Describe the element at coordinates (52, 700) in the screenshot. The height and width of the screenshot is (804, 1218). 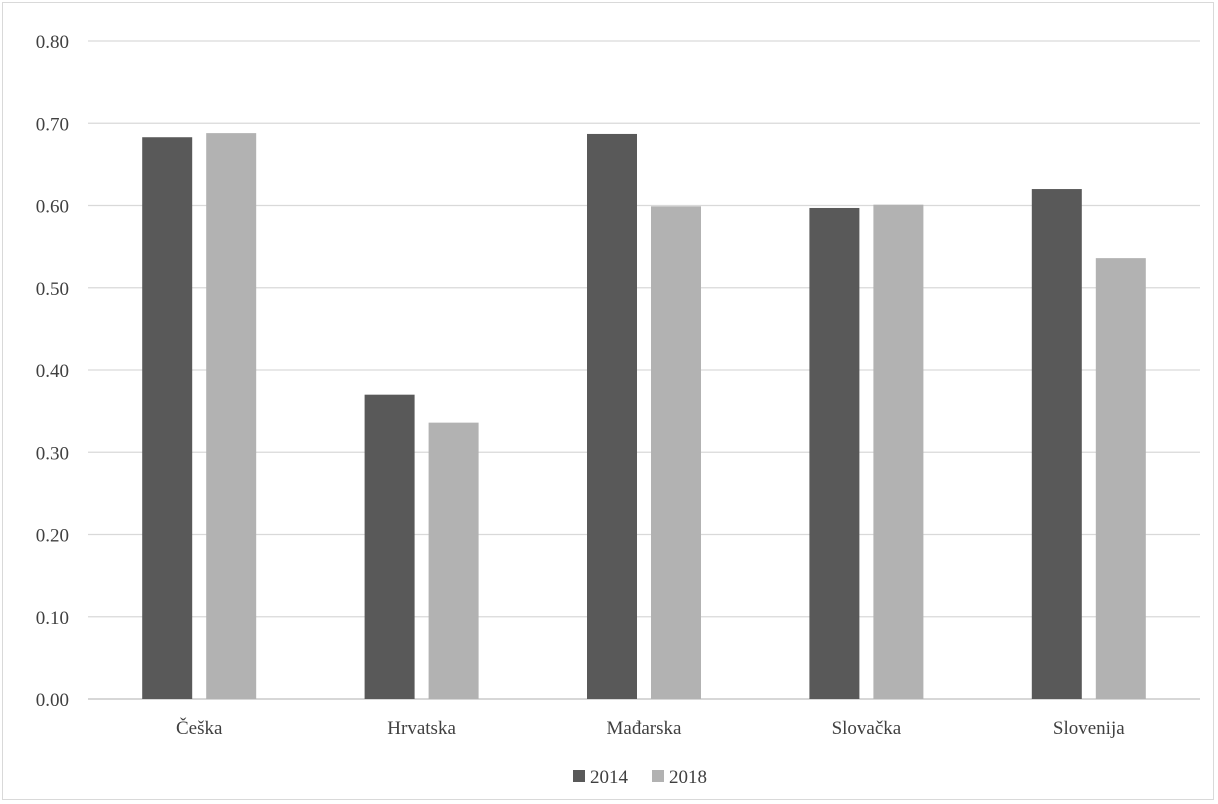
I see `y-tick-label: 0.00` at that location.